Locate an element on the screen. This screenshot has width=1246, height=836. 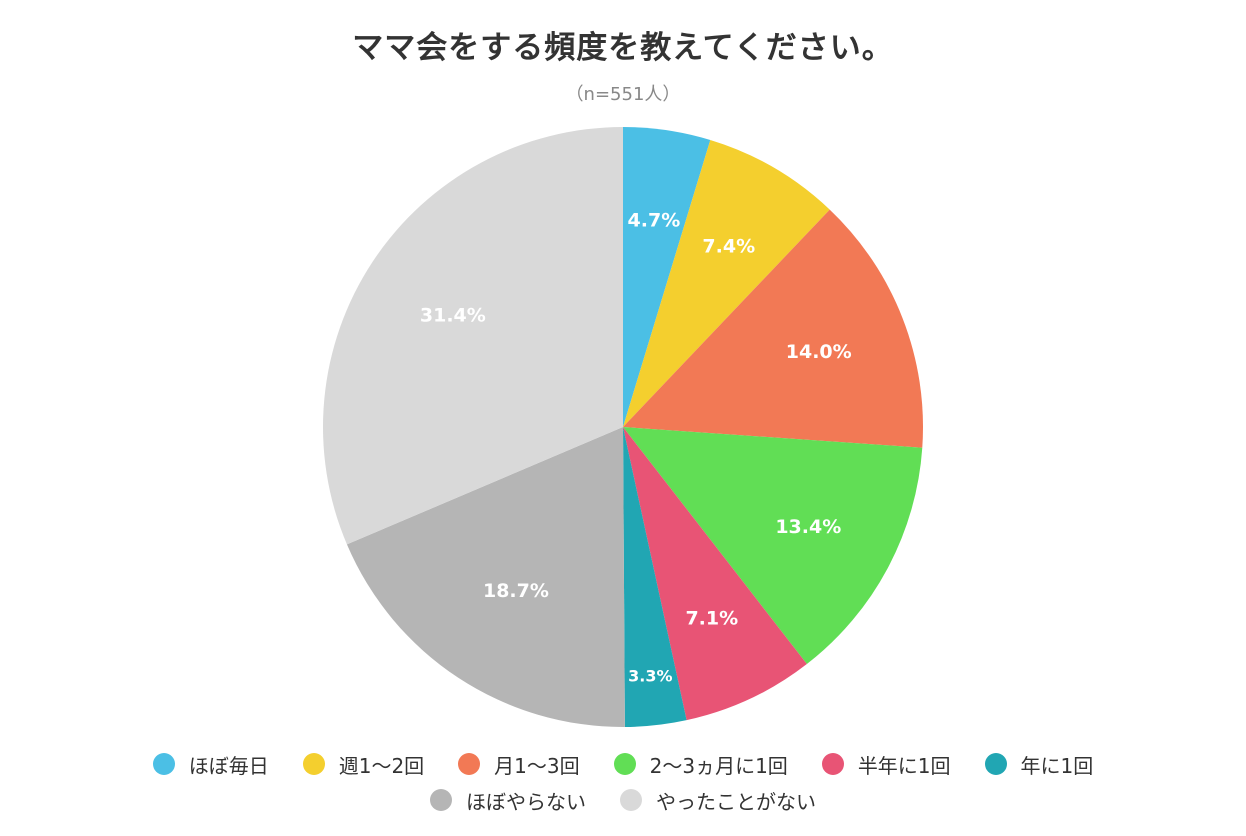
legend-label: ほぼやらない is located at coordinates (526, 801).